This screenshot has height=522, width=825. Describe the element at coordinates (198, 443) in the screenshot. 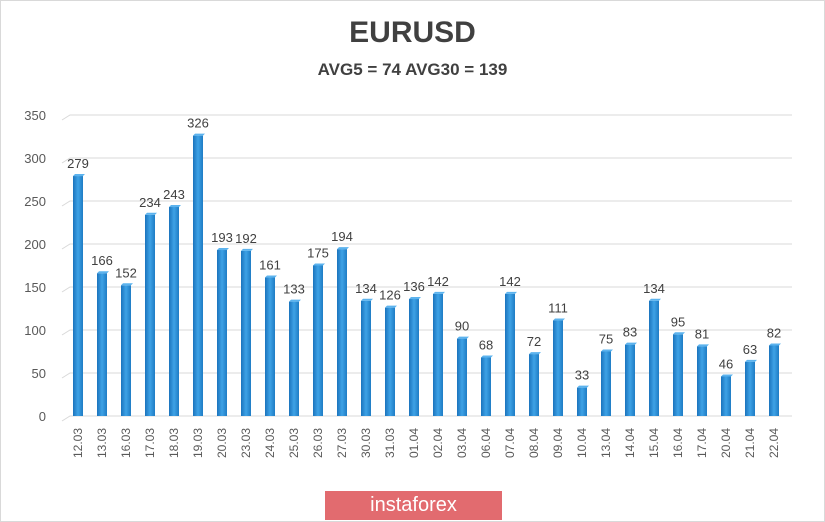

I see `x-tick-label: 19.03` at that location.